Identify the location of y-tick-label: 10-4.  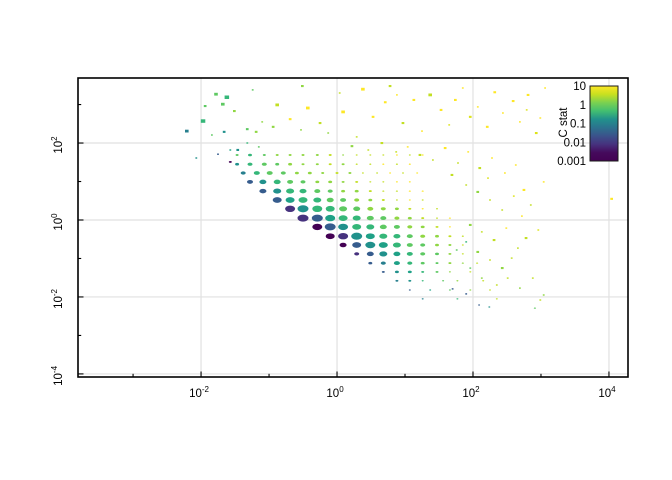
(57, 375).